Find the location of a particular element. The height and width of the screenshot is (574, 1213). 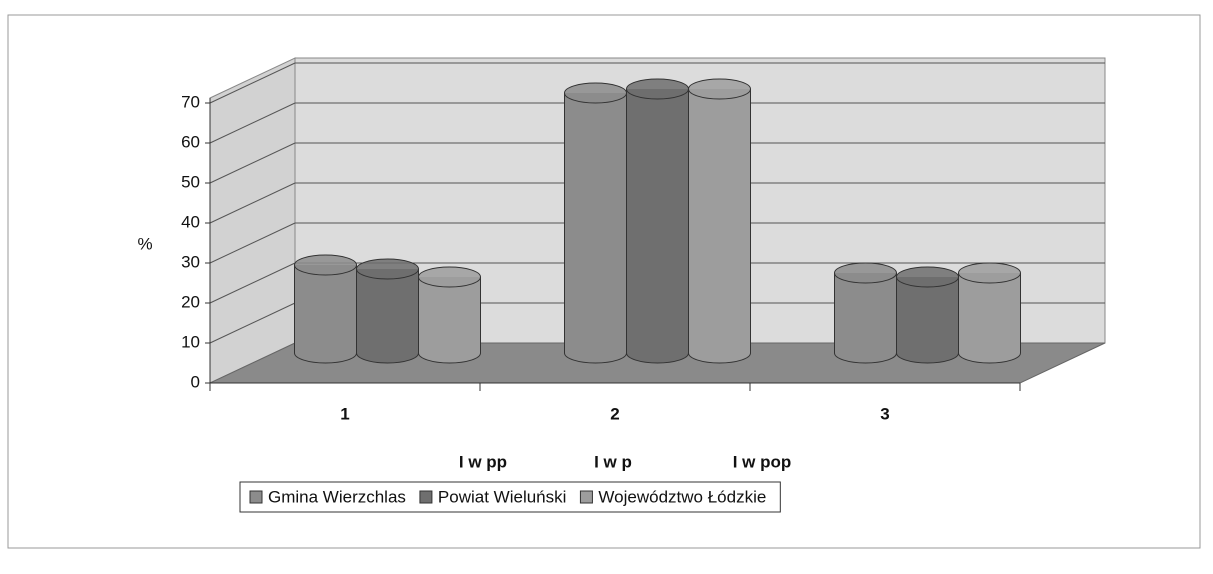

y-tick-label: 20 is located at coordinates (190, 301).